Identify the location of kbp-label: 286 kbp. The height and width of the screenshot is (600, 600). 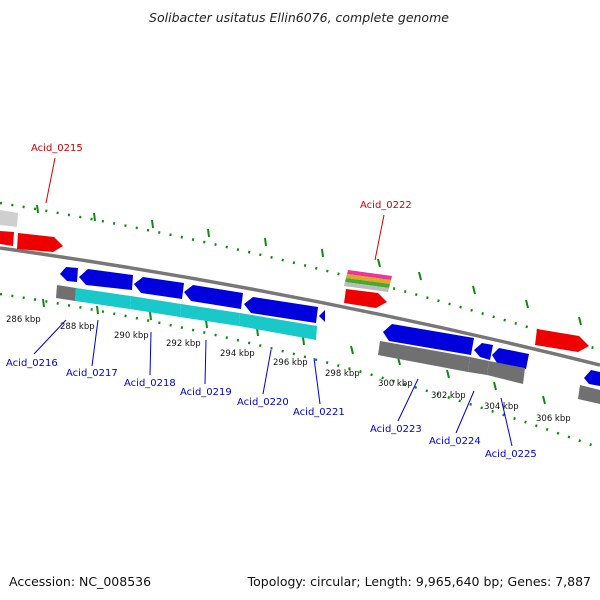
(23, 320).